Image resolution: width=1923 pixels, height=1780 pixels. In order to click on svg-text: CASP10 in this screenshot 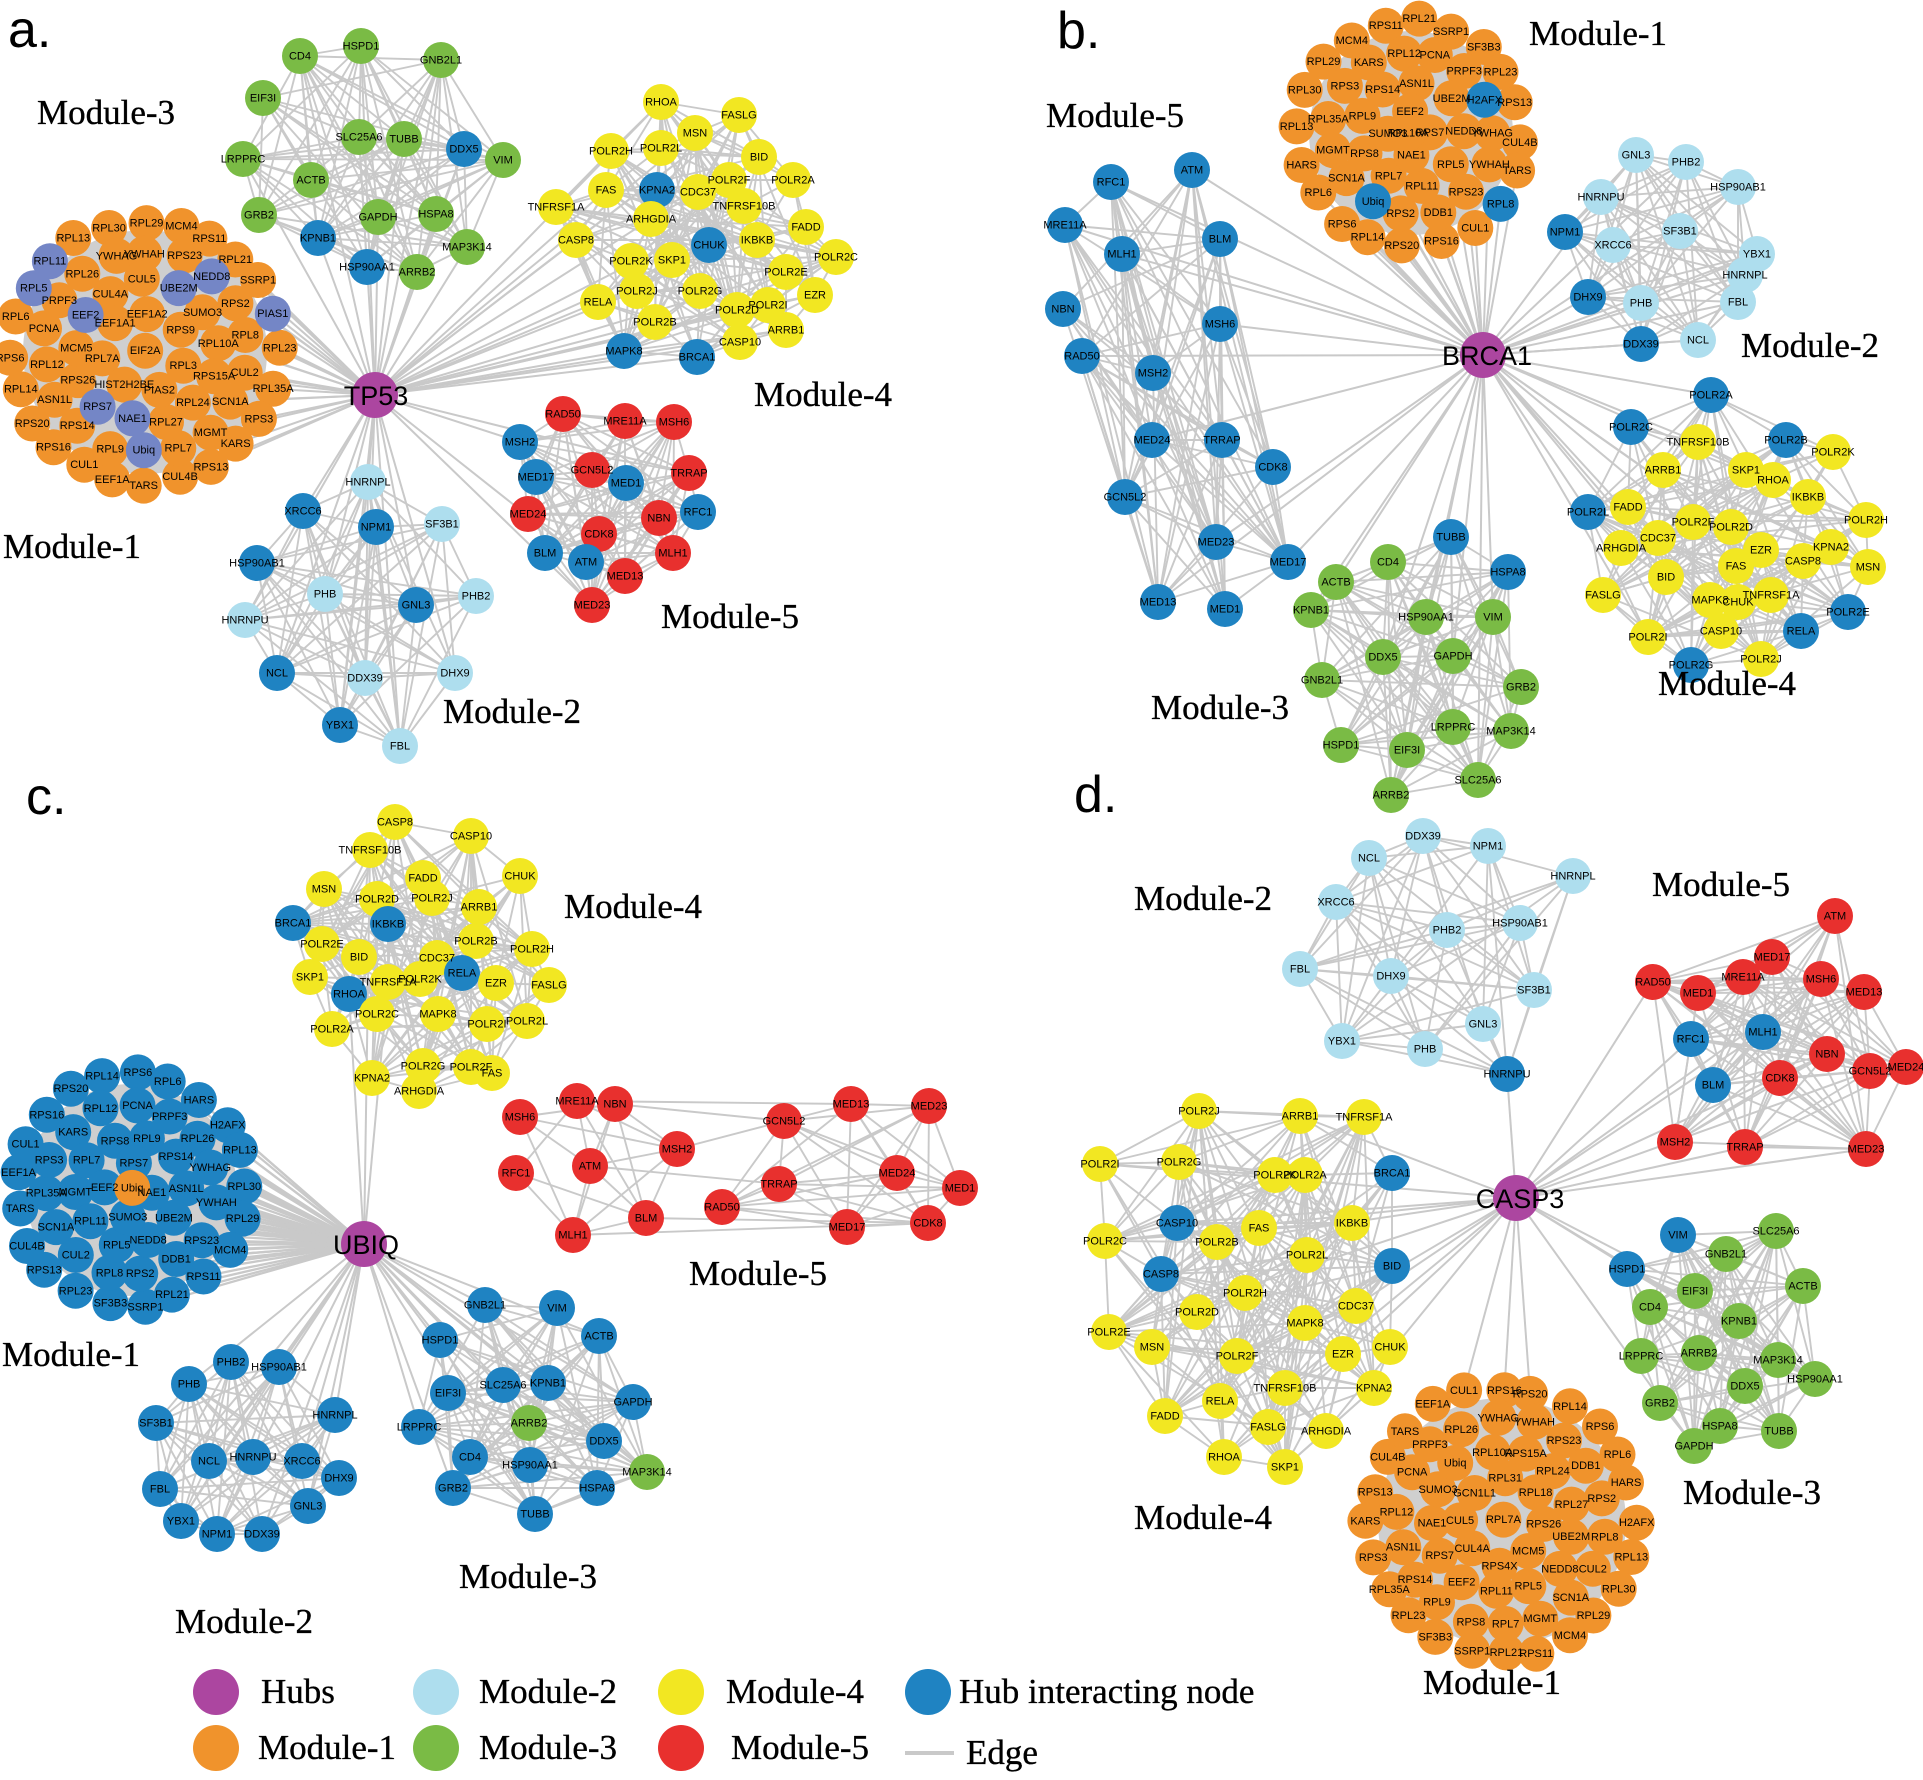, I will do `click(740, 343)`.